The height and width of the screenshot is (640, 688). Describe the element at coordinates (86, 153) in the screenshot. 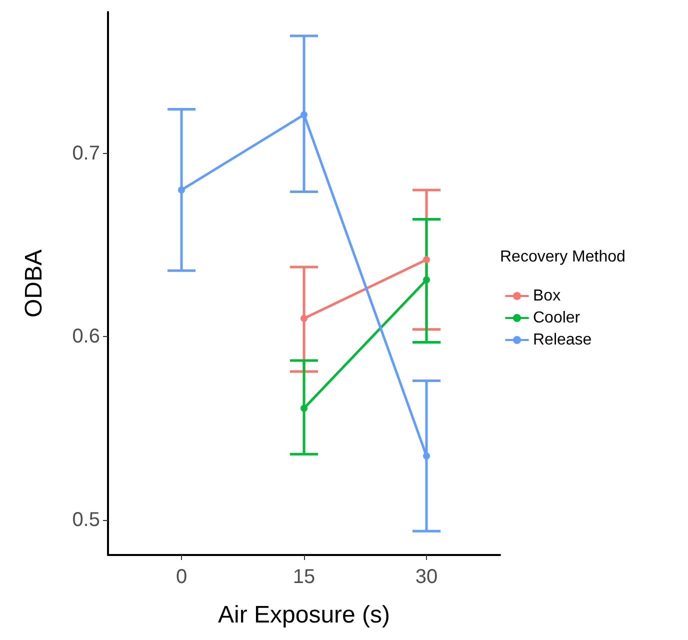

I see `y-tick-label: 0.7` at that location.